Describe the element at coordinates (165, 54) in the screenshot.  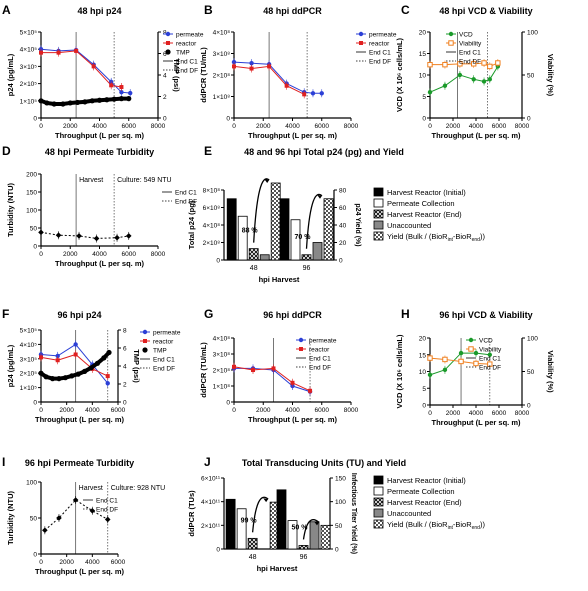
I see `y2-tick-label: 6` at that location.